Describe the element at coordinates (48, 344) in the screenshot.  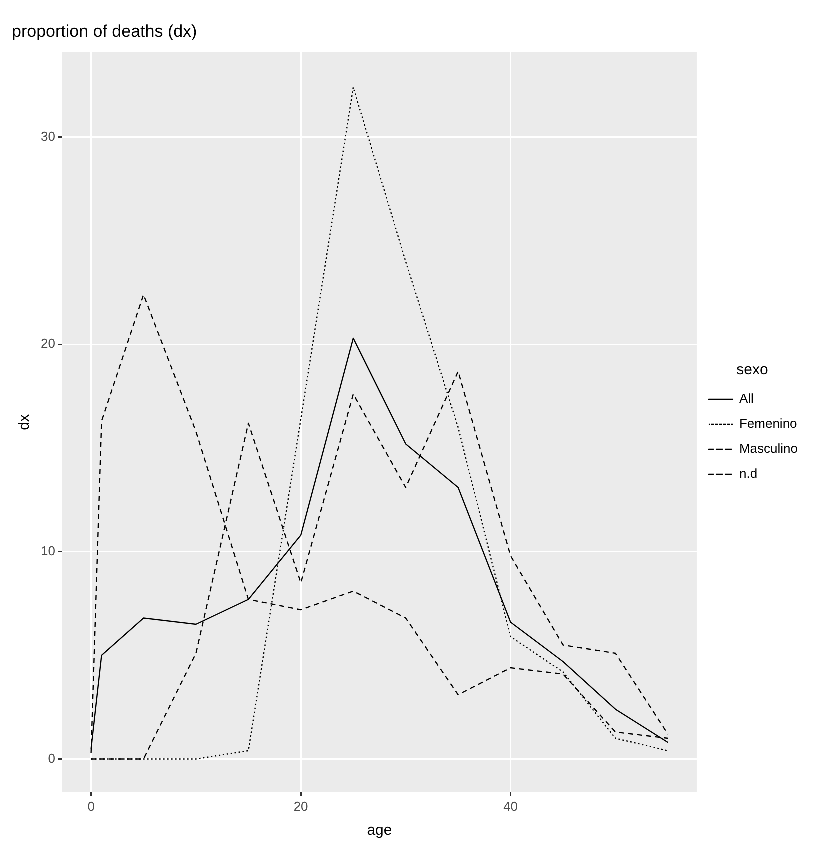
I see `y-tick-label: 20` at that location.